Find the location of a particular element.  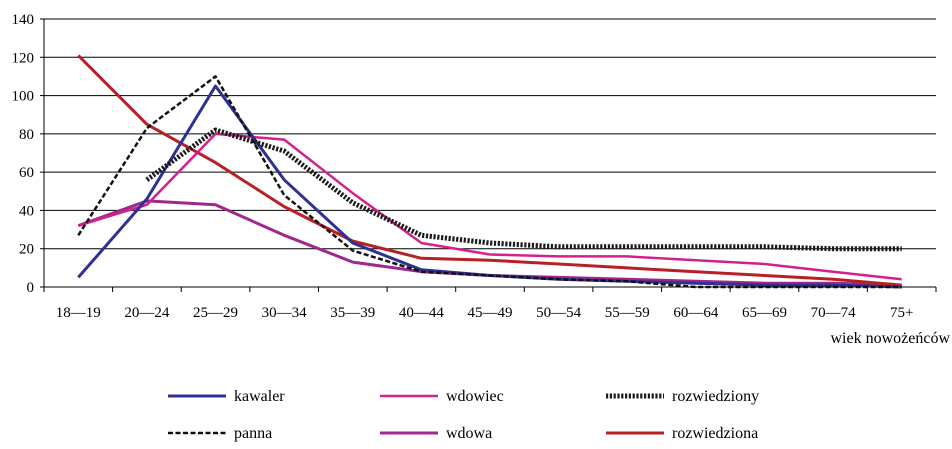

x-tick-label: 30—34 is located at coordinates (285, 313).